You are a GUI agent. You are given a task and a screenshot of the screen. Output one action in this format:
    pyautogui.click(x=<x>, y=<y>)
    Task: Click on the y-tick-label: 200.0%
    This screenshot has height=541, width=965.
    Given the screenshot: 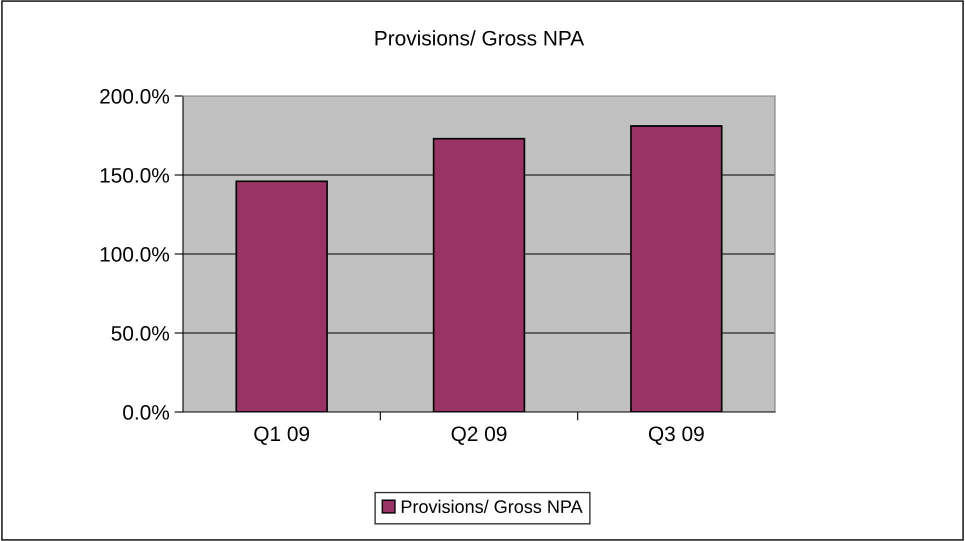 What is the action you would take?
    pyautogui.click(x=135, y=96)
    